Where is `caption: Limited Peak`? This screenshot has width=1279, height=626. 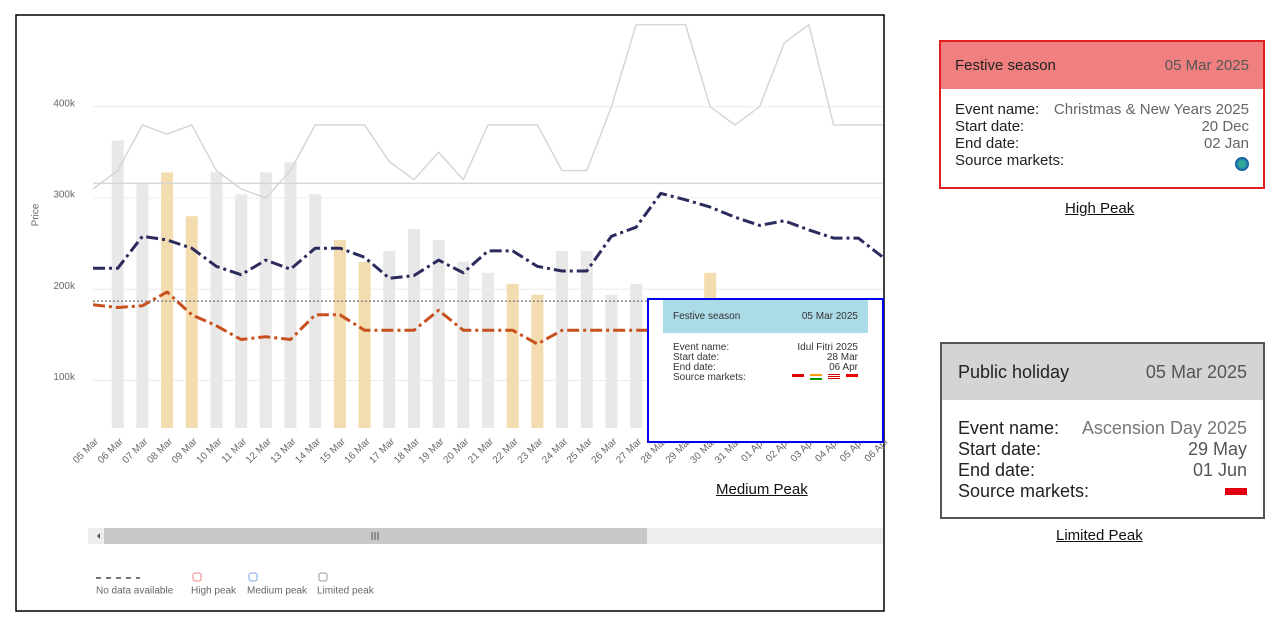 caption: Limited Peak is located at coordinates (1099, 535).